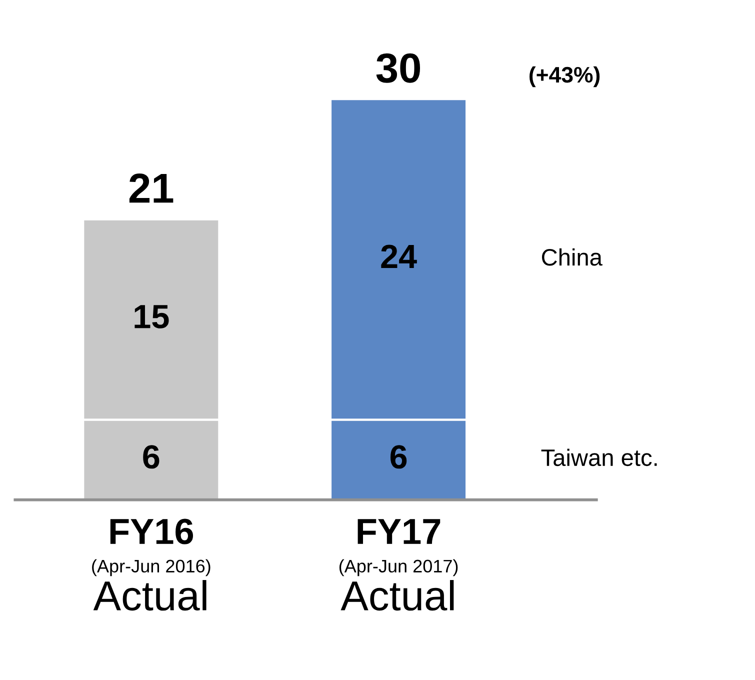  Describe the element at coordinates (151, 316) in the screenshot. I see `data-label: 15` at that location.